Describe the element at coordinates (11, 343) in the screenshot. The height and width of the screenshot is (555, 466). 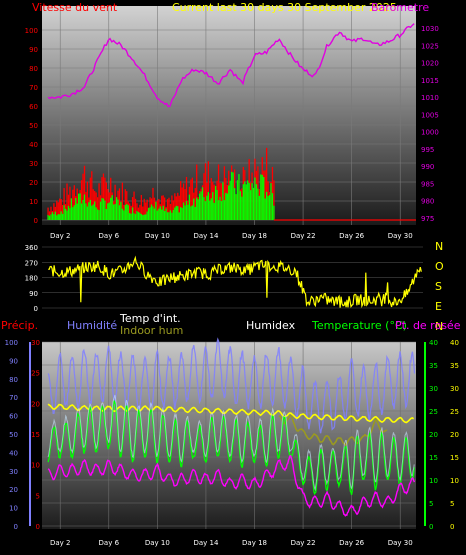
I see `humidity-tick-label: 100` at that location.